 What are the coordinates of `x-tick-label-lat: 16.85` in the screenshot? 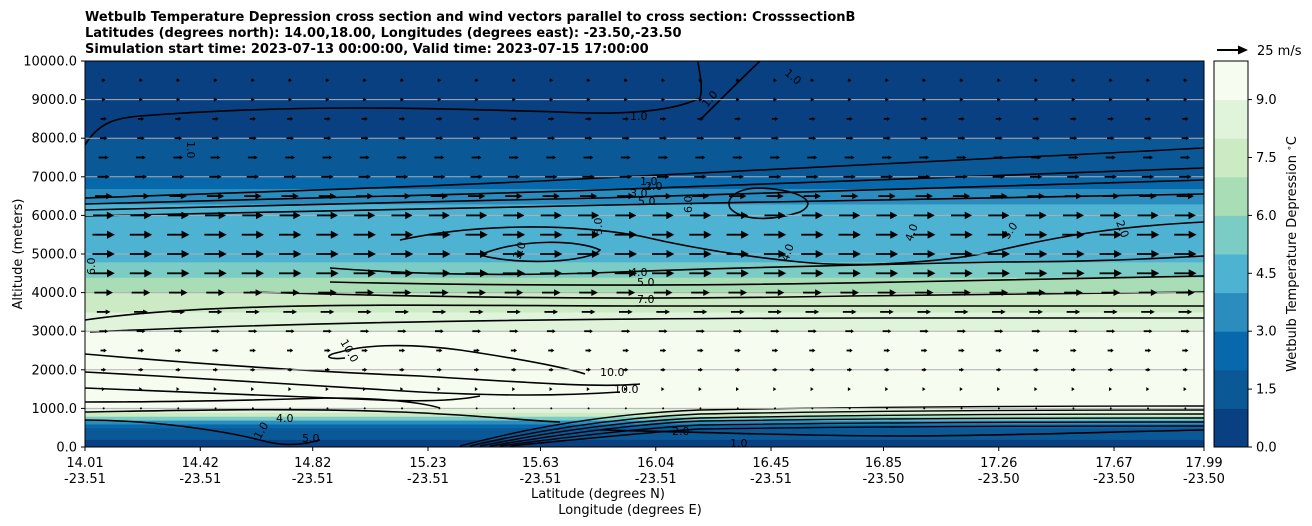 It's located at (883, 463).